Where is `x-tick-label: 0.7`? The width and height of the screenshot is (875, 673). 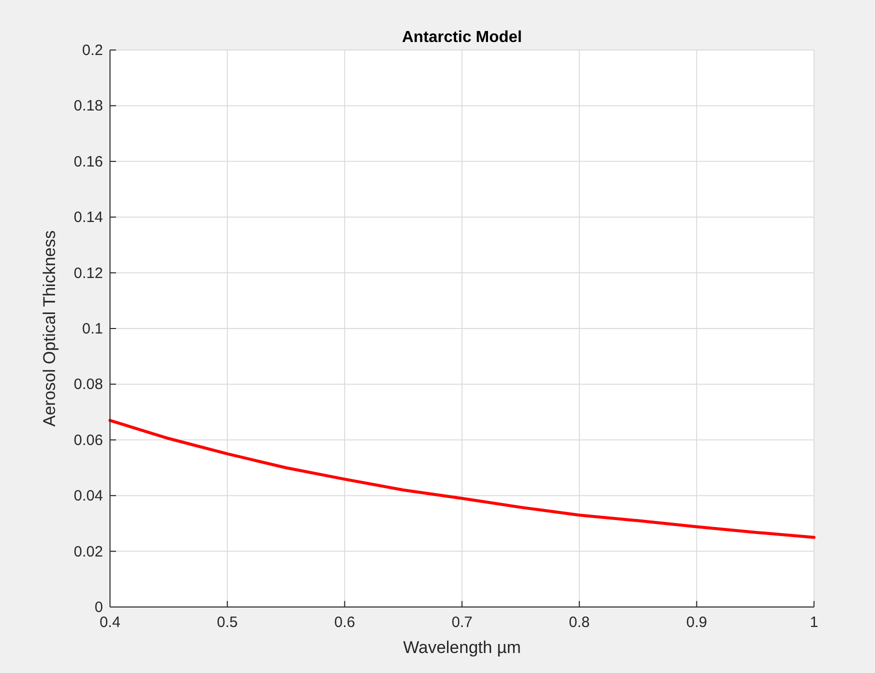
x-tick-label: 0.7 is located at coordinates (462, 622).